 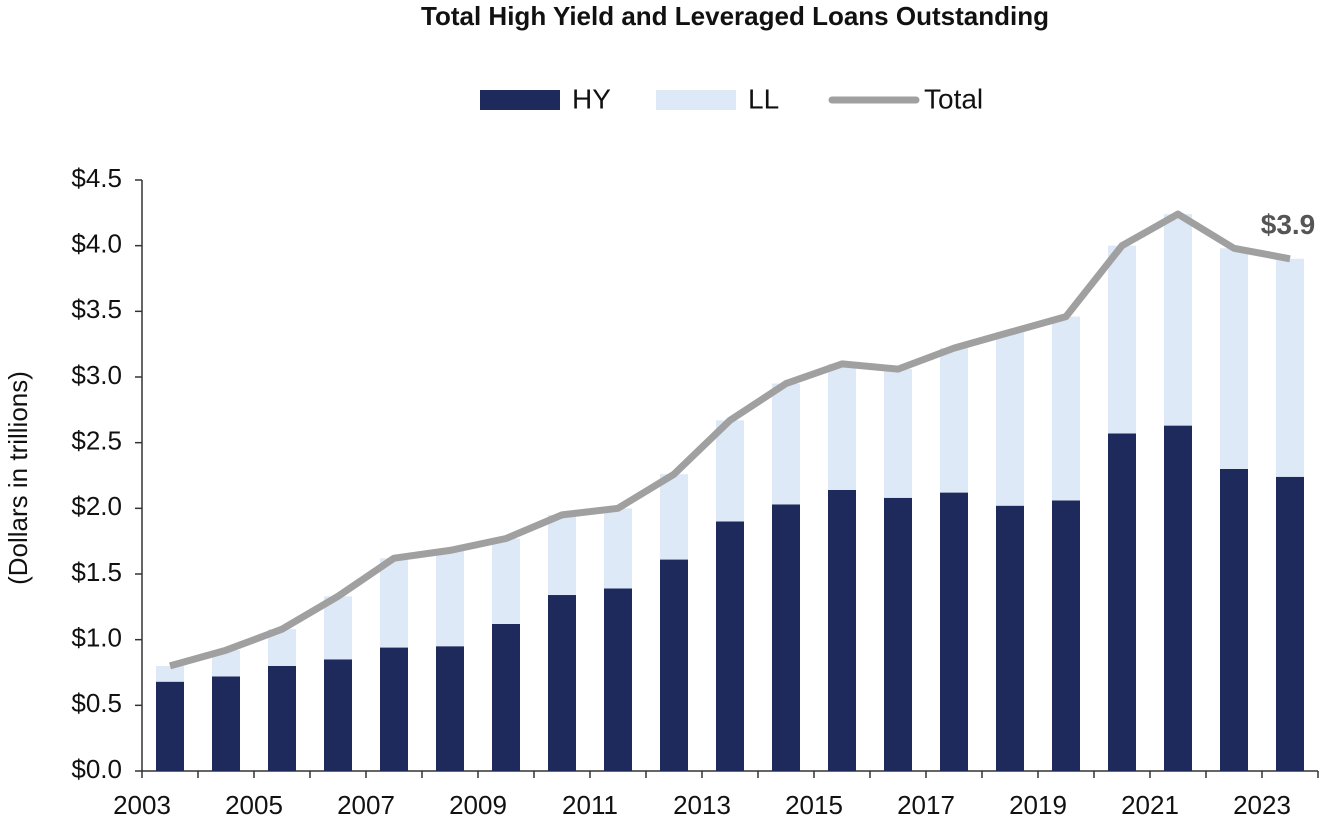 What do you see at coordinates (96, 178) in the screenshot?
I see `y-tick-label: $4.5` at bounding box center [96, 178].